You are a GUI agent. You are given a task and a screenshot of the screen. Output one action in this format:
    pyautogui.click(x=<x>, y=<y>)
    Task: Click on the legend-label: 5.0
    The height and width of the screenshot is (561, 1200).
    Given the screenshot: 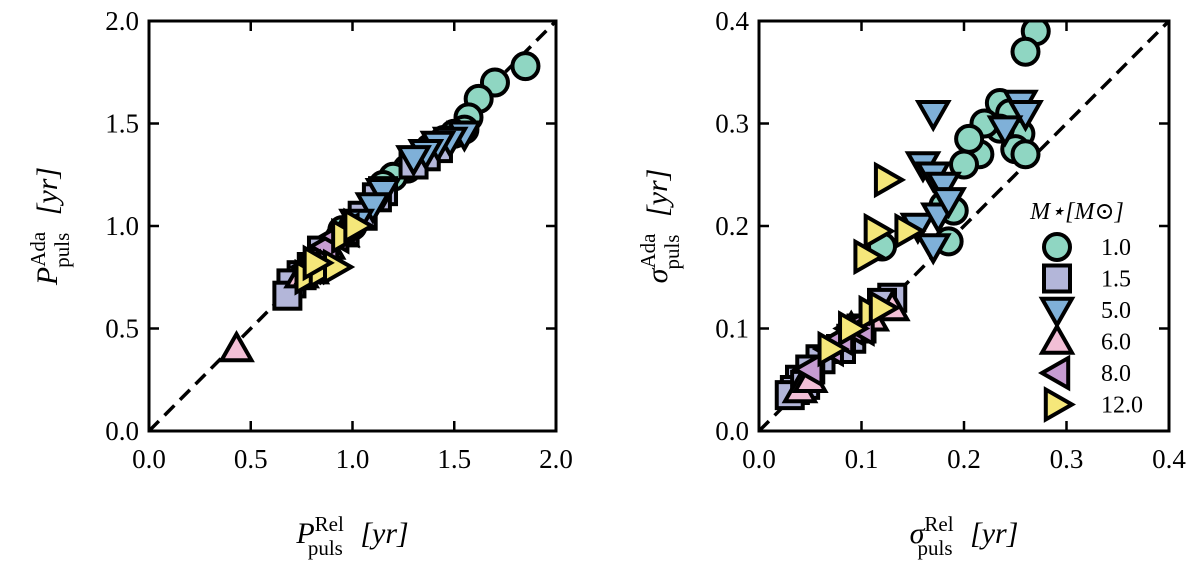 What is the action you would take?
    pyautogui.click(x=1116, y=311)
    